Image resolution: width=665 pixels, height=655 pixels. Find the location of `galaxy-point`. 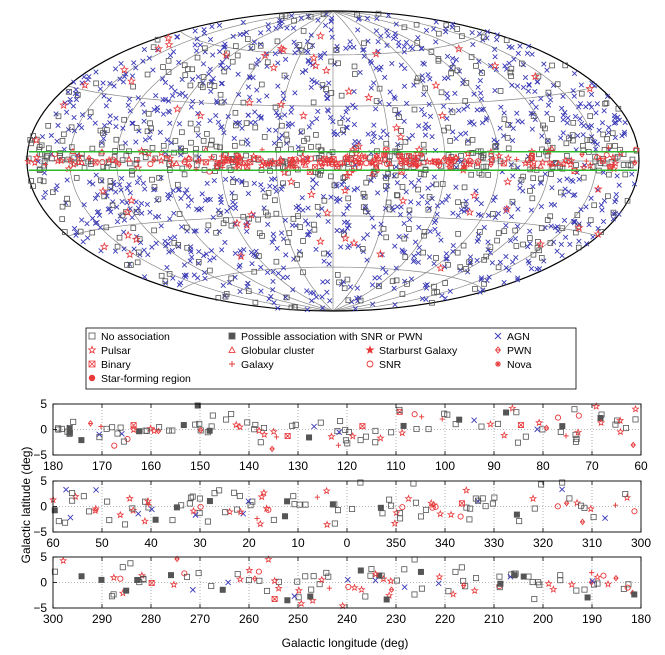

galaxy-point is located at coordinates (101, 426).